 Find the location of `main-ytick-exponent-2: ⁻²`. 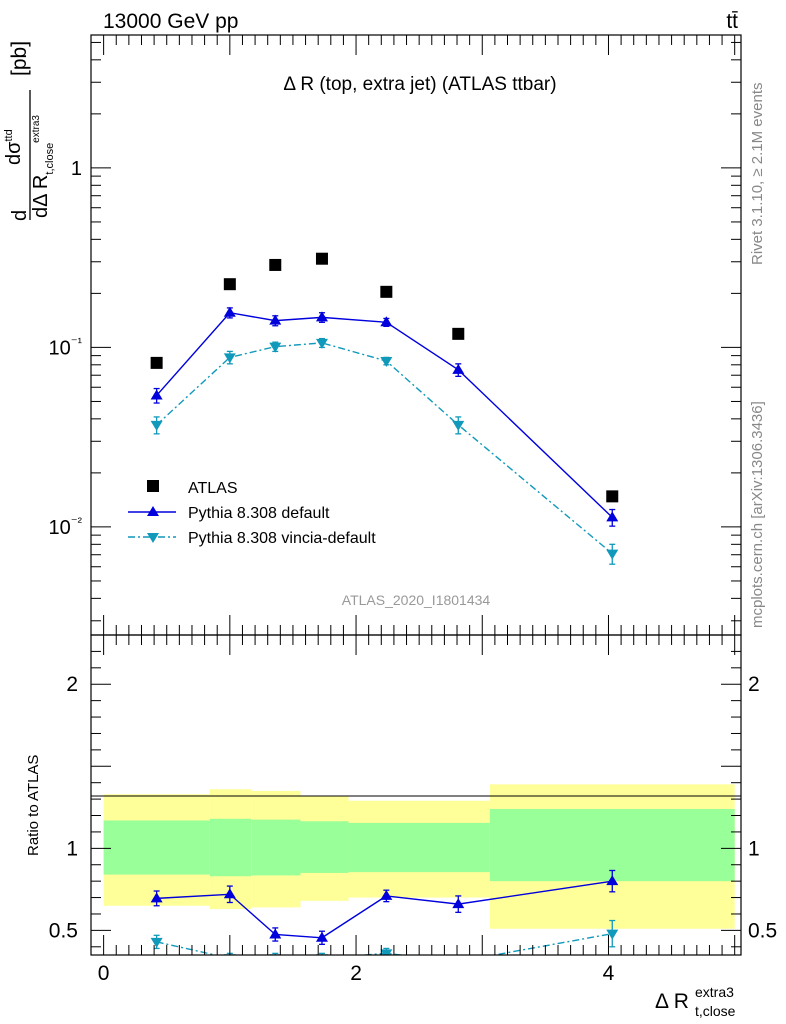

main-ytick-exponent-2: ⁻² is located at coordinates (77, 521).